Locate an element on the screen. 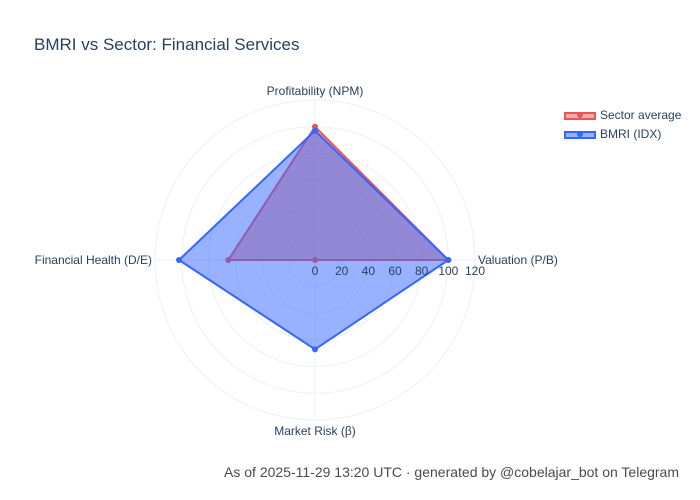 Image resolution: width=700 pixels, height=500 pixels. legend-label-sector: Sector average is located at coordinates (641, 115).